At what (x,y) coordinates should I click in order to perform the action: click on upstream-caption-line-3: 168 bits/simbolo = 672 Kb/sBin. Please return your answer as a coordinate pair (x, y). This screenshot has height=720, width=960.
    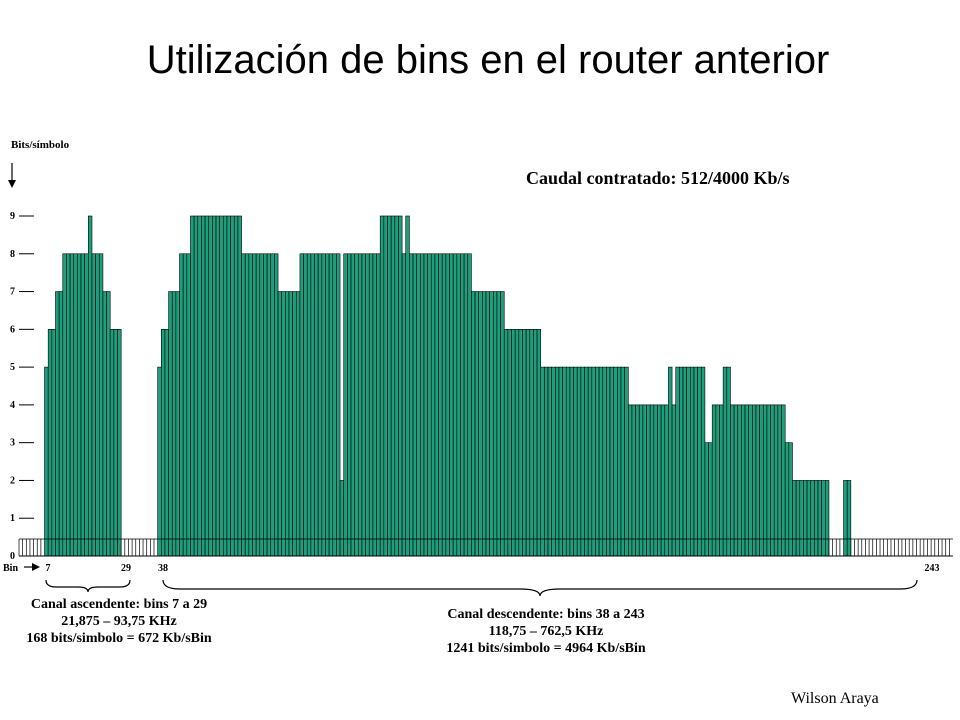
    Looking at the image, I should click on (119, 638).